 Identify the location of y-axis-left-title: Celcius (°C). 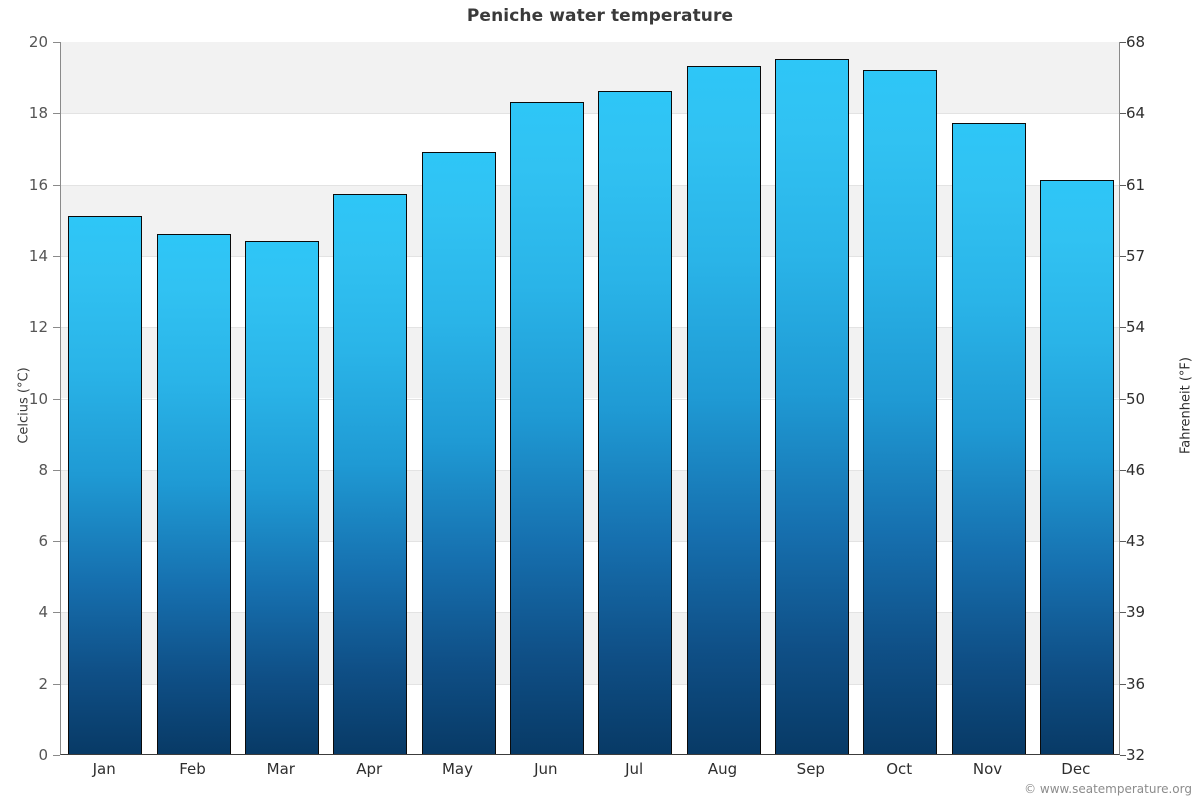
(24, 405).